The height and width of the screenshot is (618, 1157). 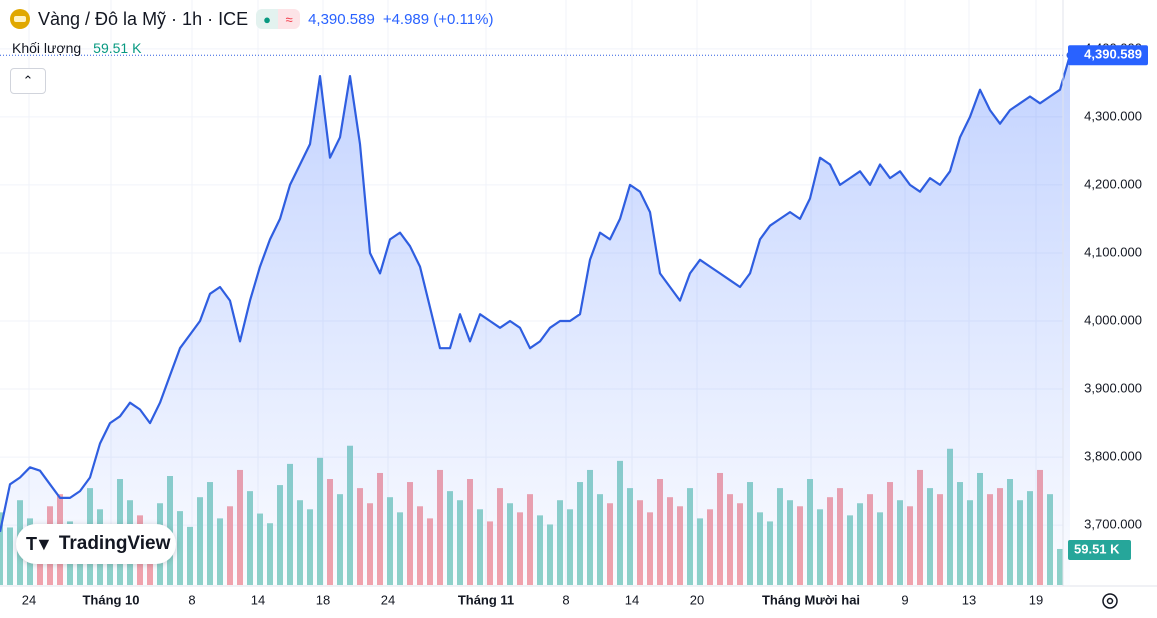 I want to click on collapse-button: ⌃, so click(x=28, y=81).